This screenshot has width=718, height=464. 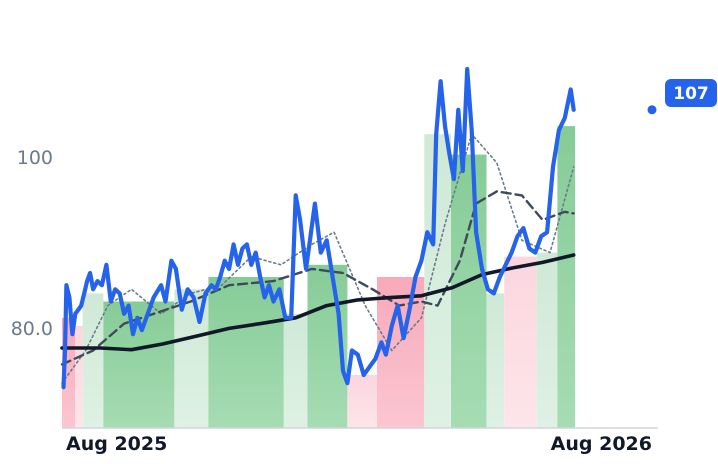 What do you see at coordinates (35, 158) in the screenshot?
I see `y-tick-label-100: 100` at bounding box center [35, 158].